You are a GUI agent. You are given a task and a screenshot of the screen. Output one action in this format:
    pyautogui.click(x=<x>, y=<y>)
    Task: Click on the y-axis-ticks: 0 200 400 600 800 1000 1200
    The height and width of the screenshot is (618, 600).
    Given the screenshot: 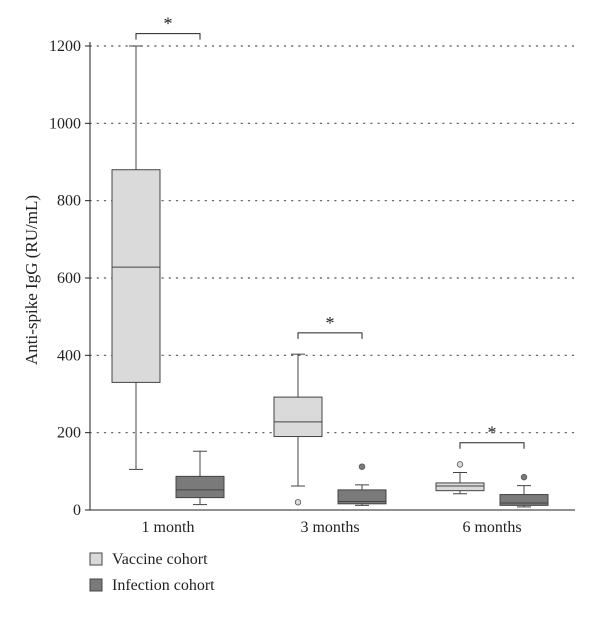 What is the action you would take?
    pyautogui.click(x=69, y=278)
    